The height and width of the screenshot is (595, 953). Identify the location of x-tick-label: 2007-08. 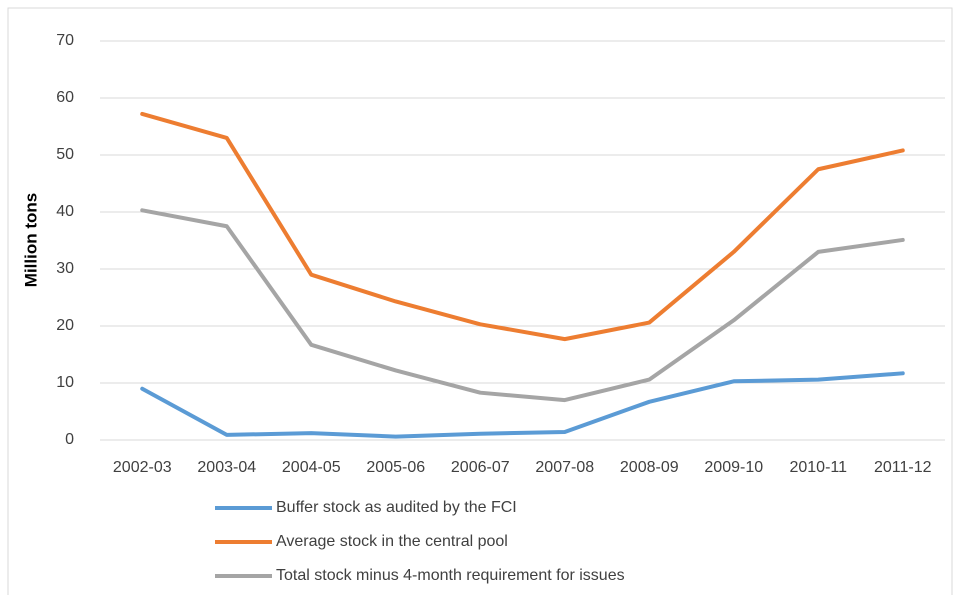
(564, 467).